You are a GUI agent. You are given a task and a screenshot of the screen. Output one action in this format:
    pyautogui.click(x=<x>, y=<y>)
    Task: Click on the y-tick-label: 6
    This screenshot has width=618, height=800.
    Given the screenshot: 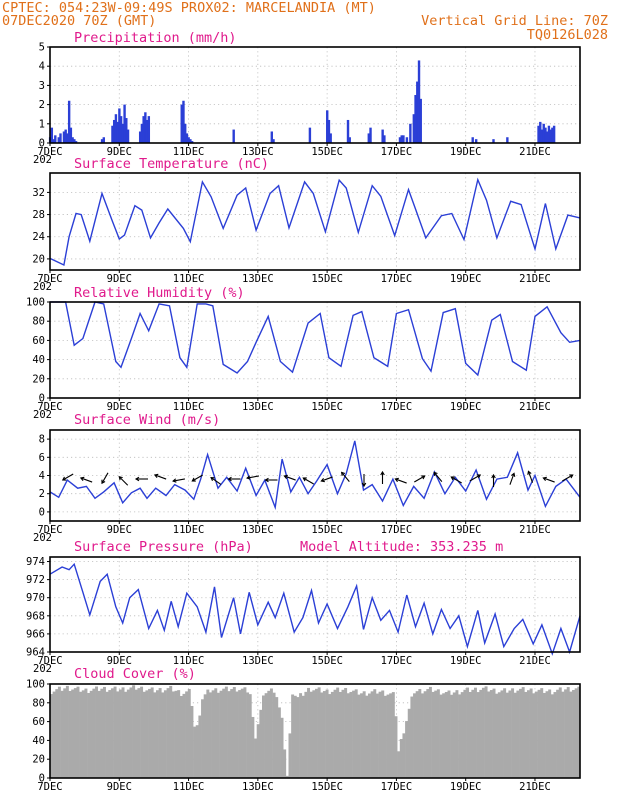 What is the action you would take?
    pyautogui.click(x=42, y=458)
    